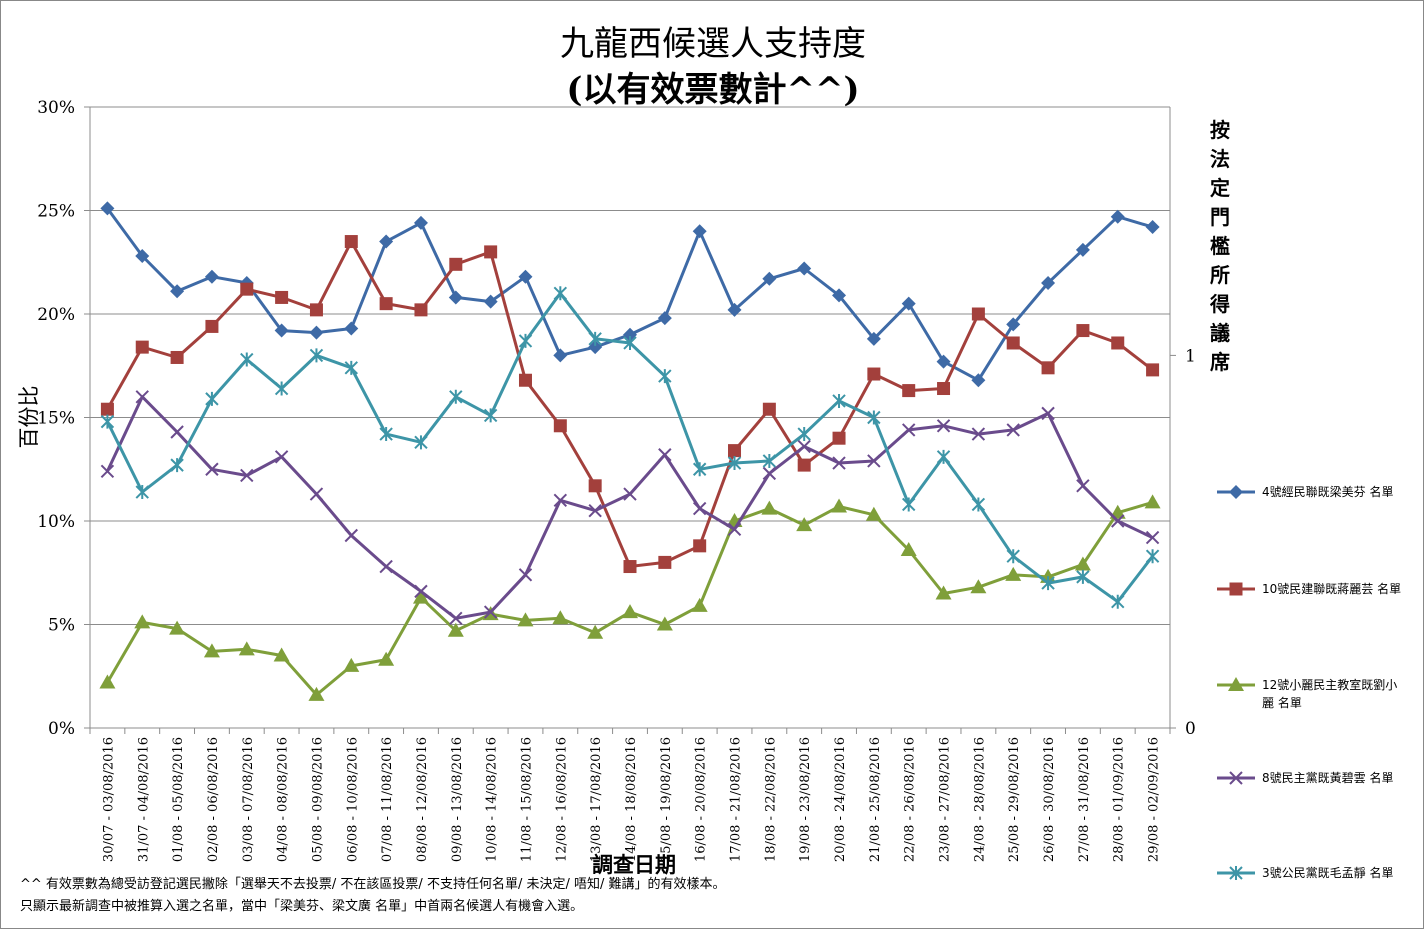  I want to click on x-tick-label: 23/08 - 27/08/2016, so click(945, 799).